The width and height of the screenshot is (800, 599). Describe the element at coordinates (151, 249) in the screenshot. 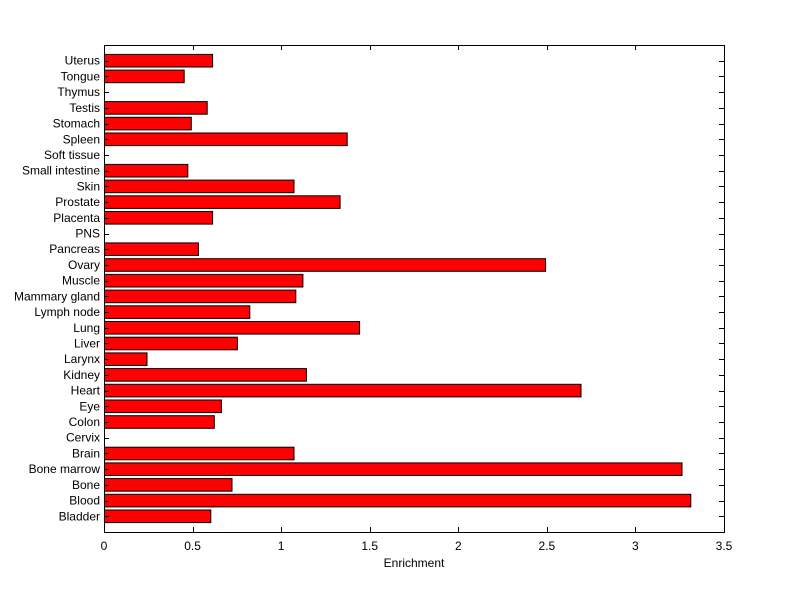

I see `bar-pancreas` at that location.